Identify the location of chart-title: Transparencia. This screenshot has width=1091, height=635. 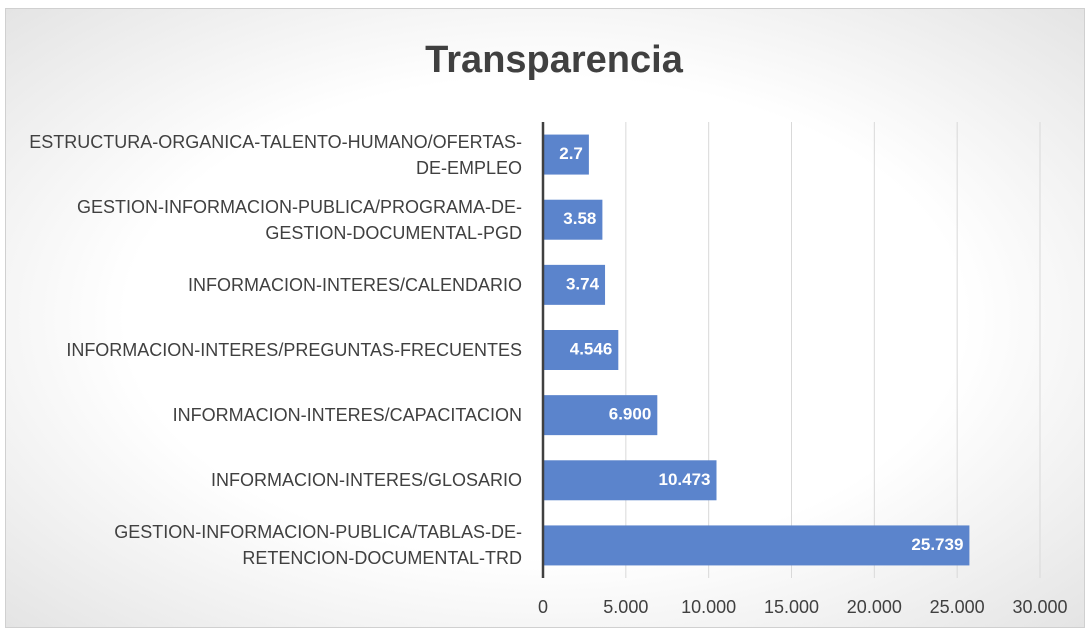
(554, 60).